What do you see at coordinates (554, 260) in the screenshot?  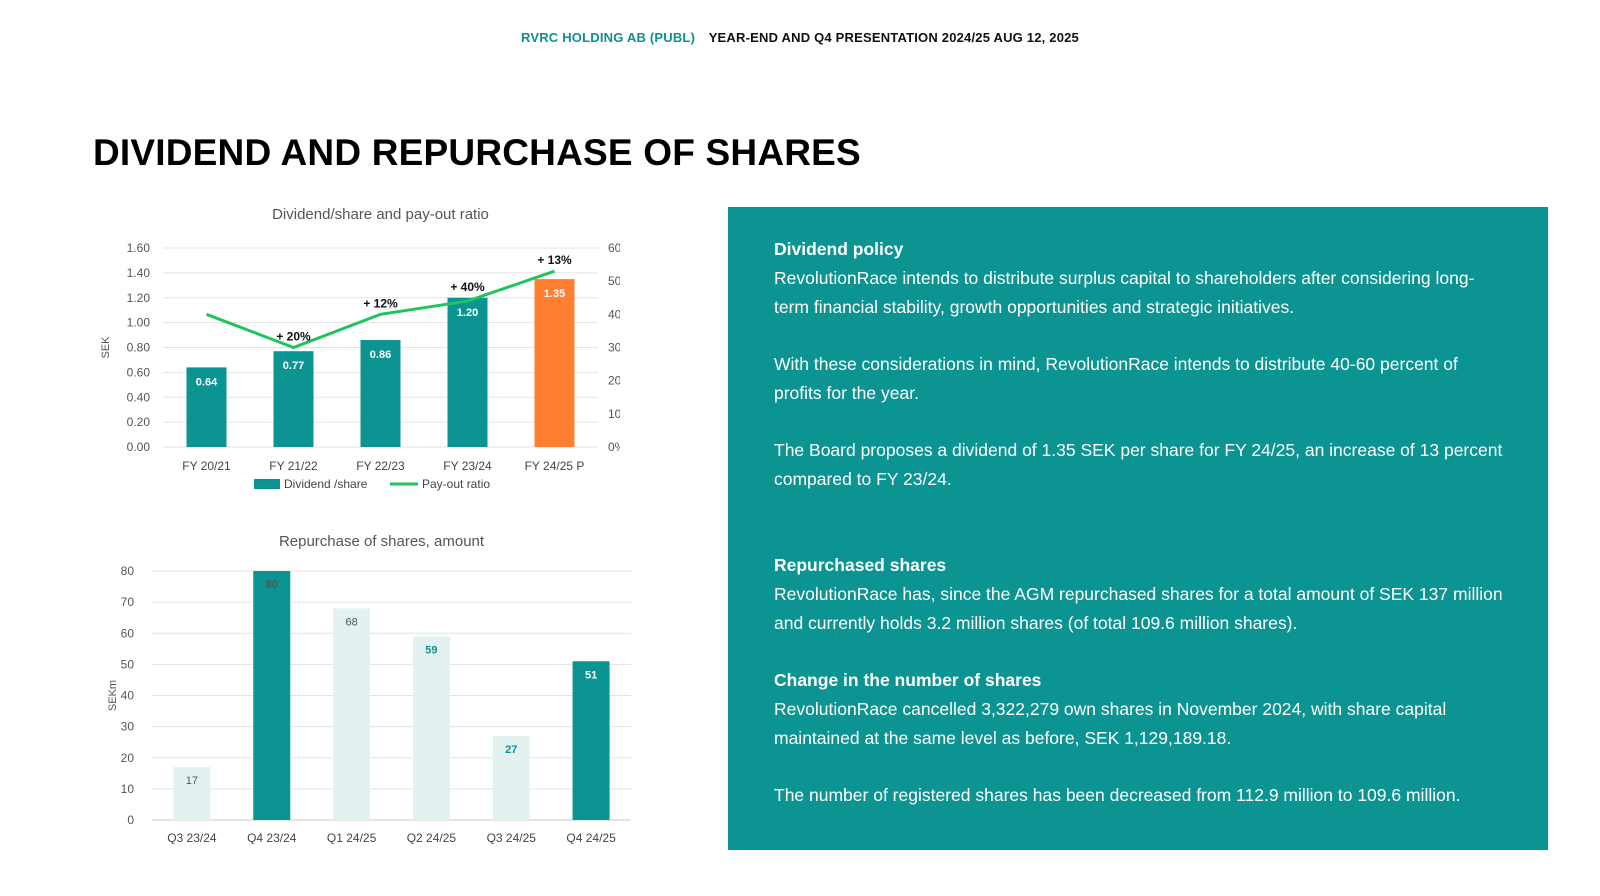 I see `growth-label: + 13%` at bounding box center [554, 260].